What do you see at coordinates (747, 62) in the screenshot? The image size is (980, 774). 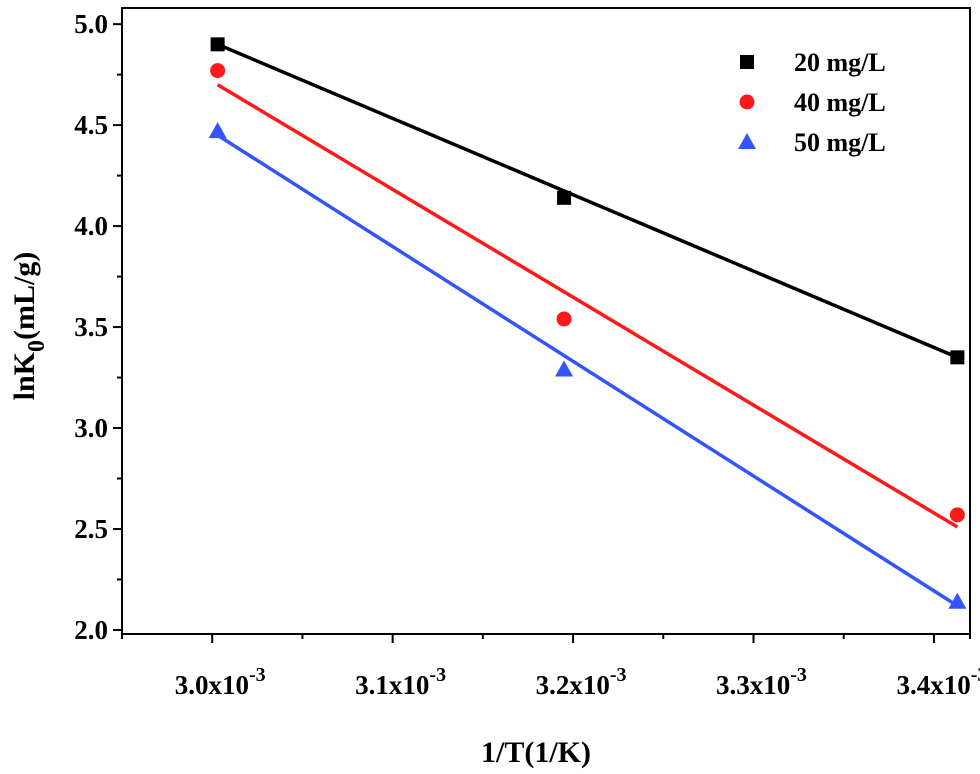 I see `legend-marker-20-mg-l` at bounding box center [747, 62].